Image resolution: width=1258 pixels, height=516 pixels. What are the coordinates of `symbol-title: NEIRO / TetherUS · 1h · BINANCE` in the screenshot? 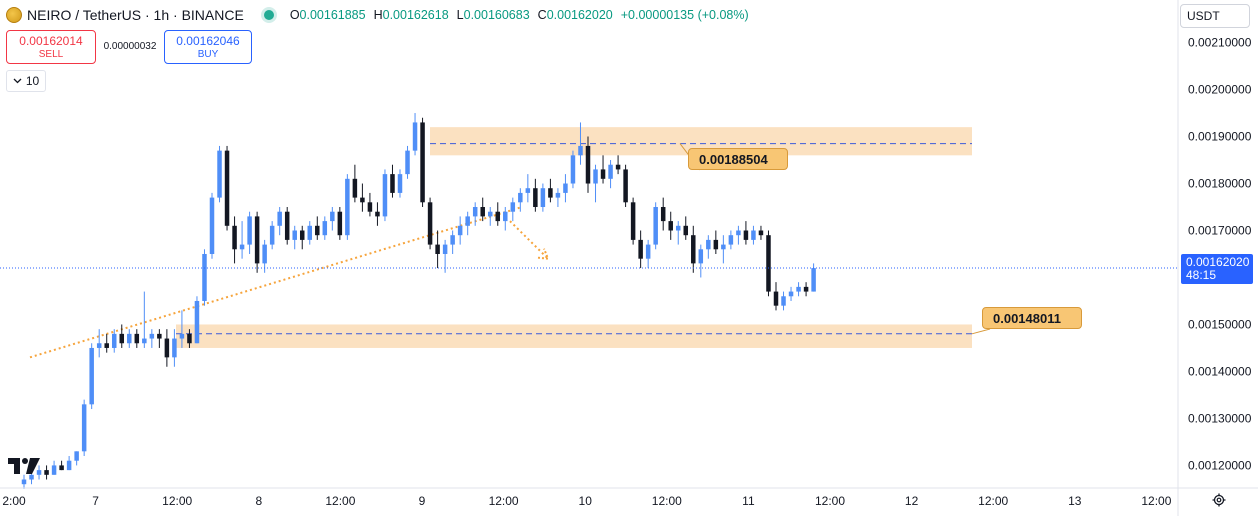 It's located at (135, 15).